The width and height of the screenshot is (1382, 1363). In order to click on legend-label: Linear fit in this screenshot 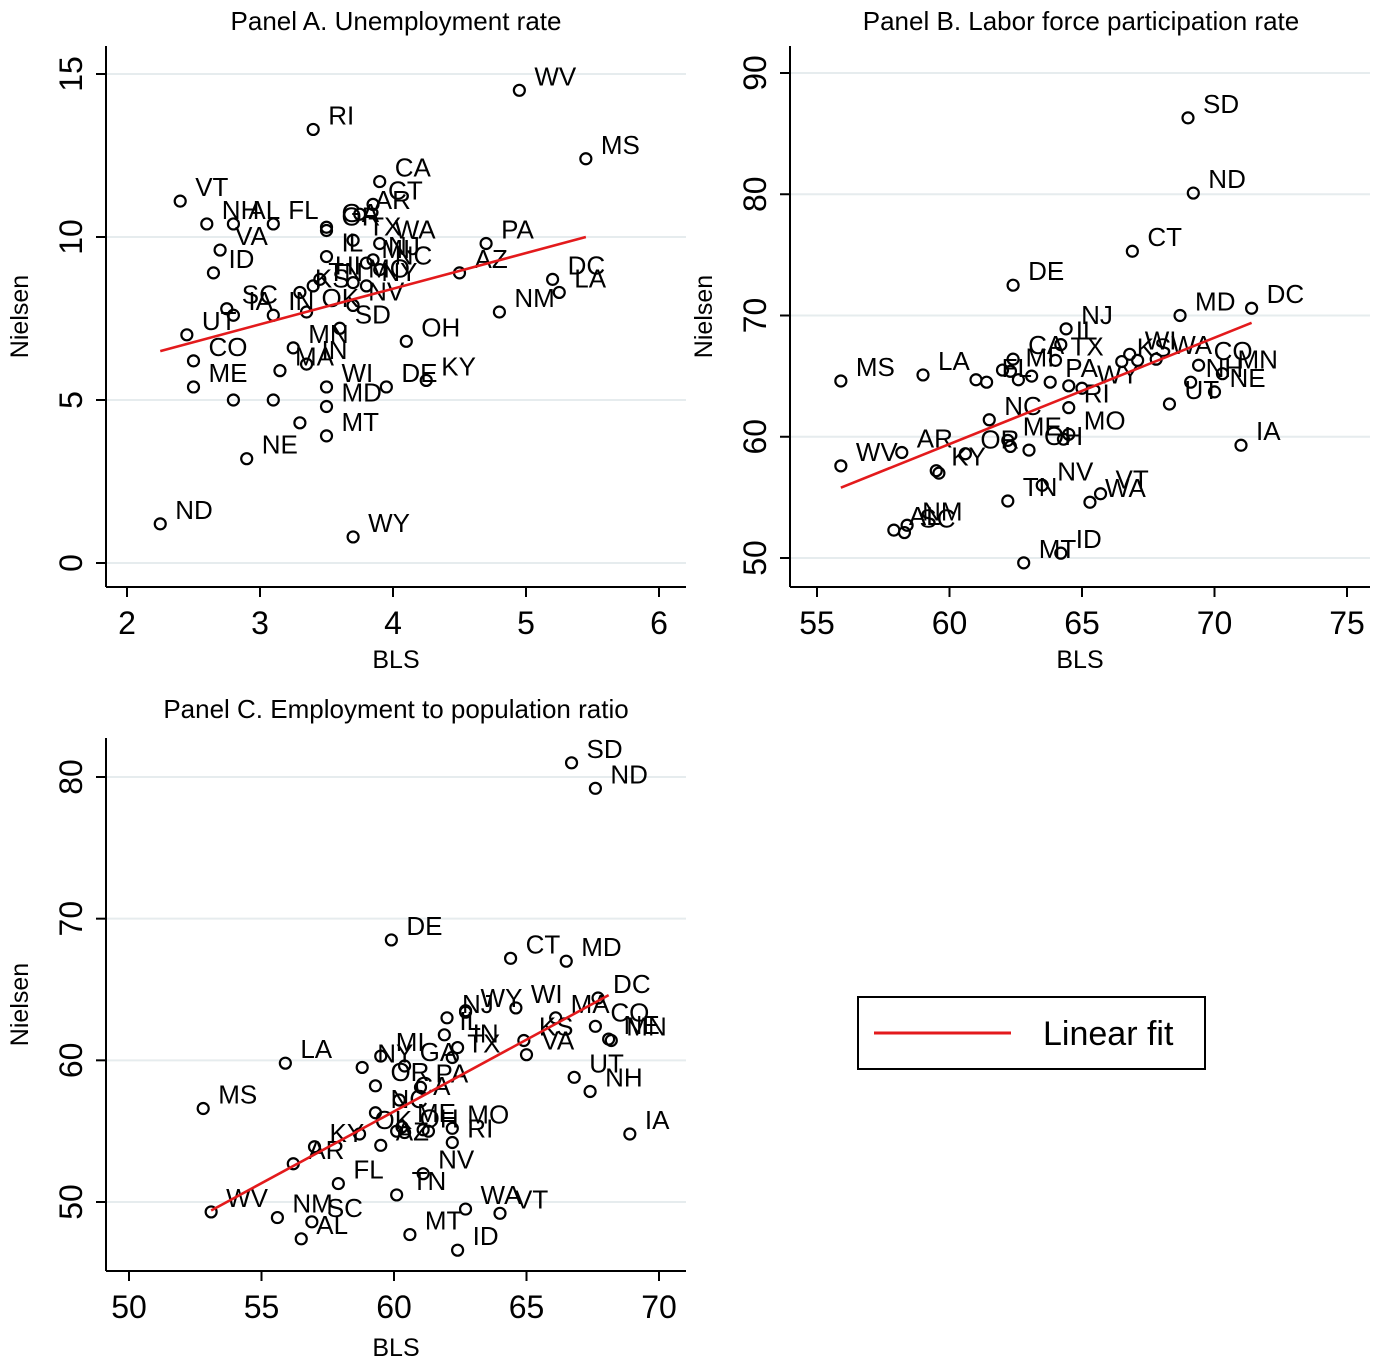, I will do `click(1108, 1034)`.